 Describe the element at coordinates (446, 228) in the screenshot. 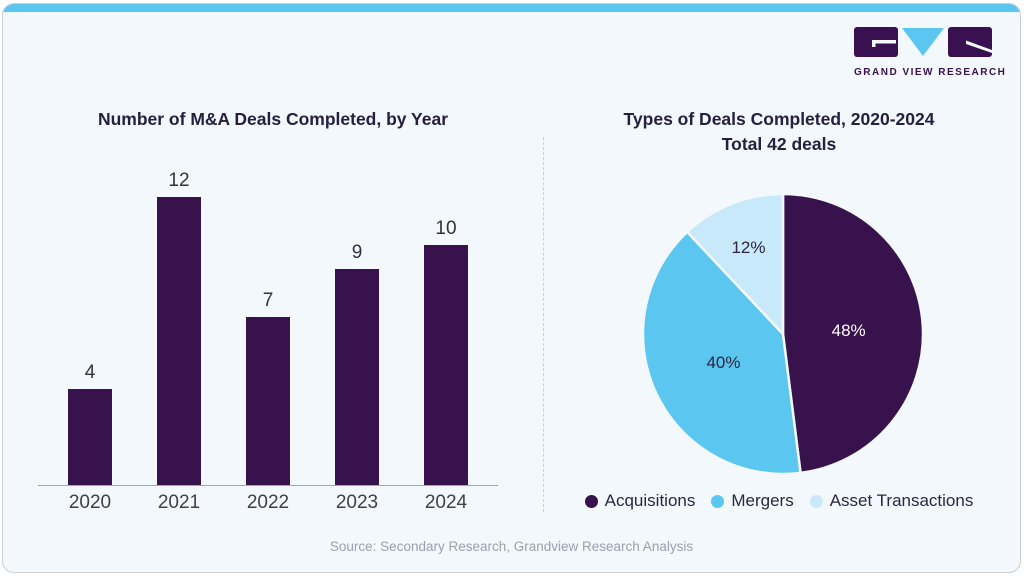

I see `bar-value-label: 10` at that location.